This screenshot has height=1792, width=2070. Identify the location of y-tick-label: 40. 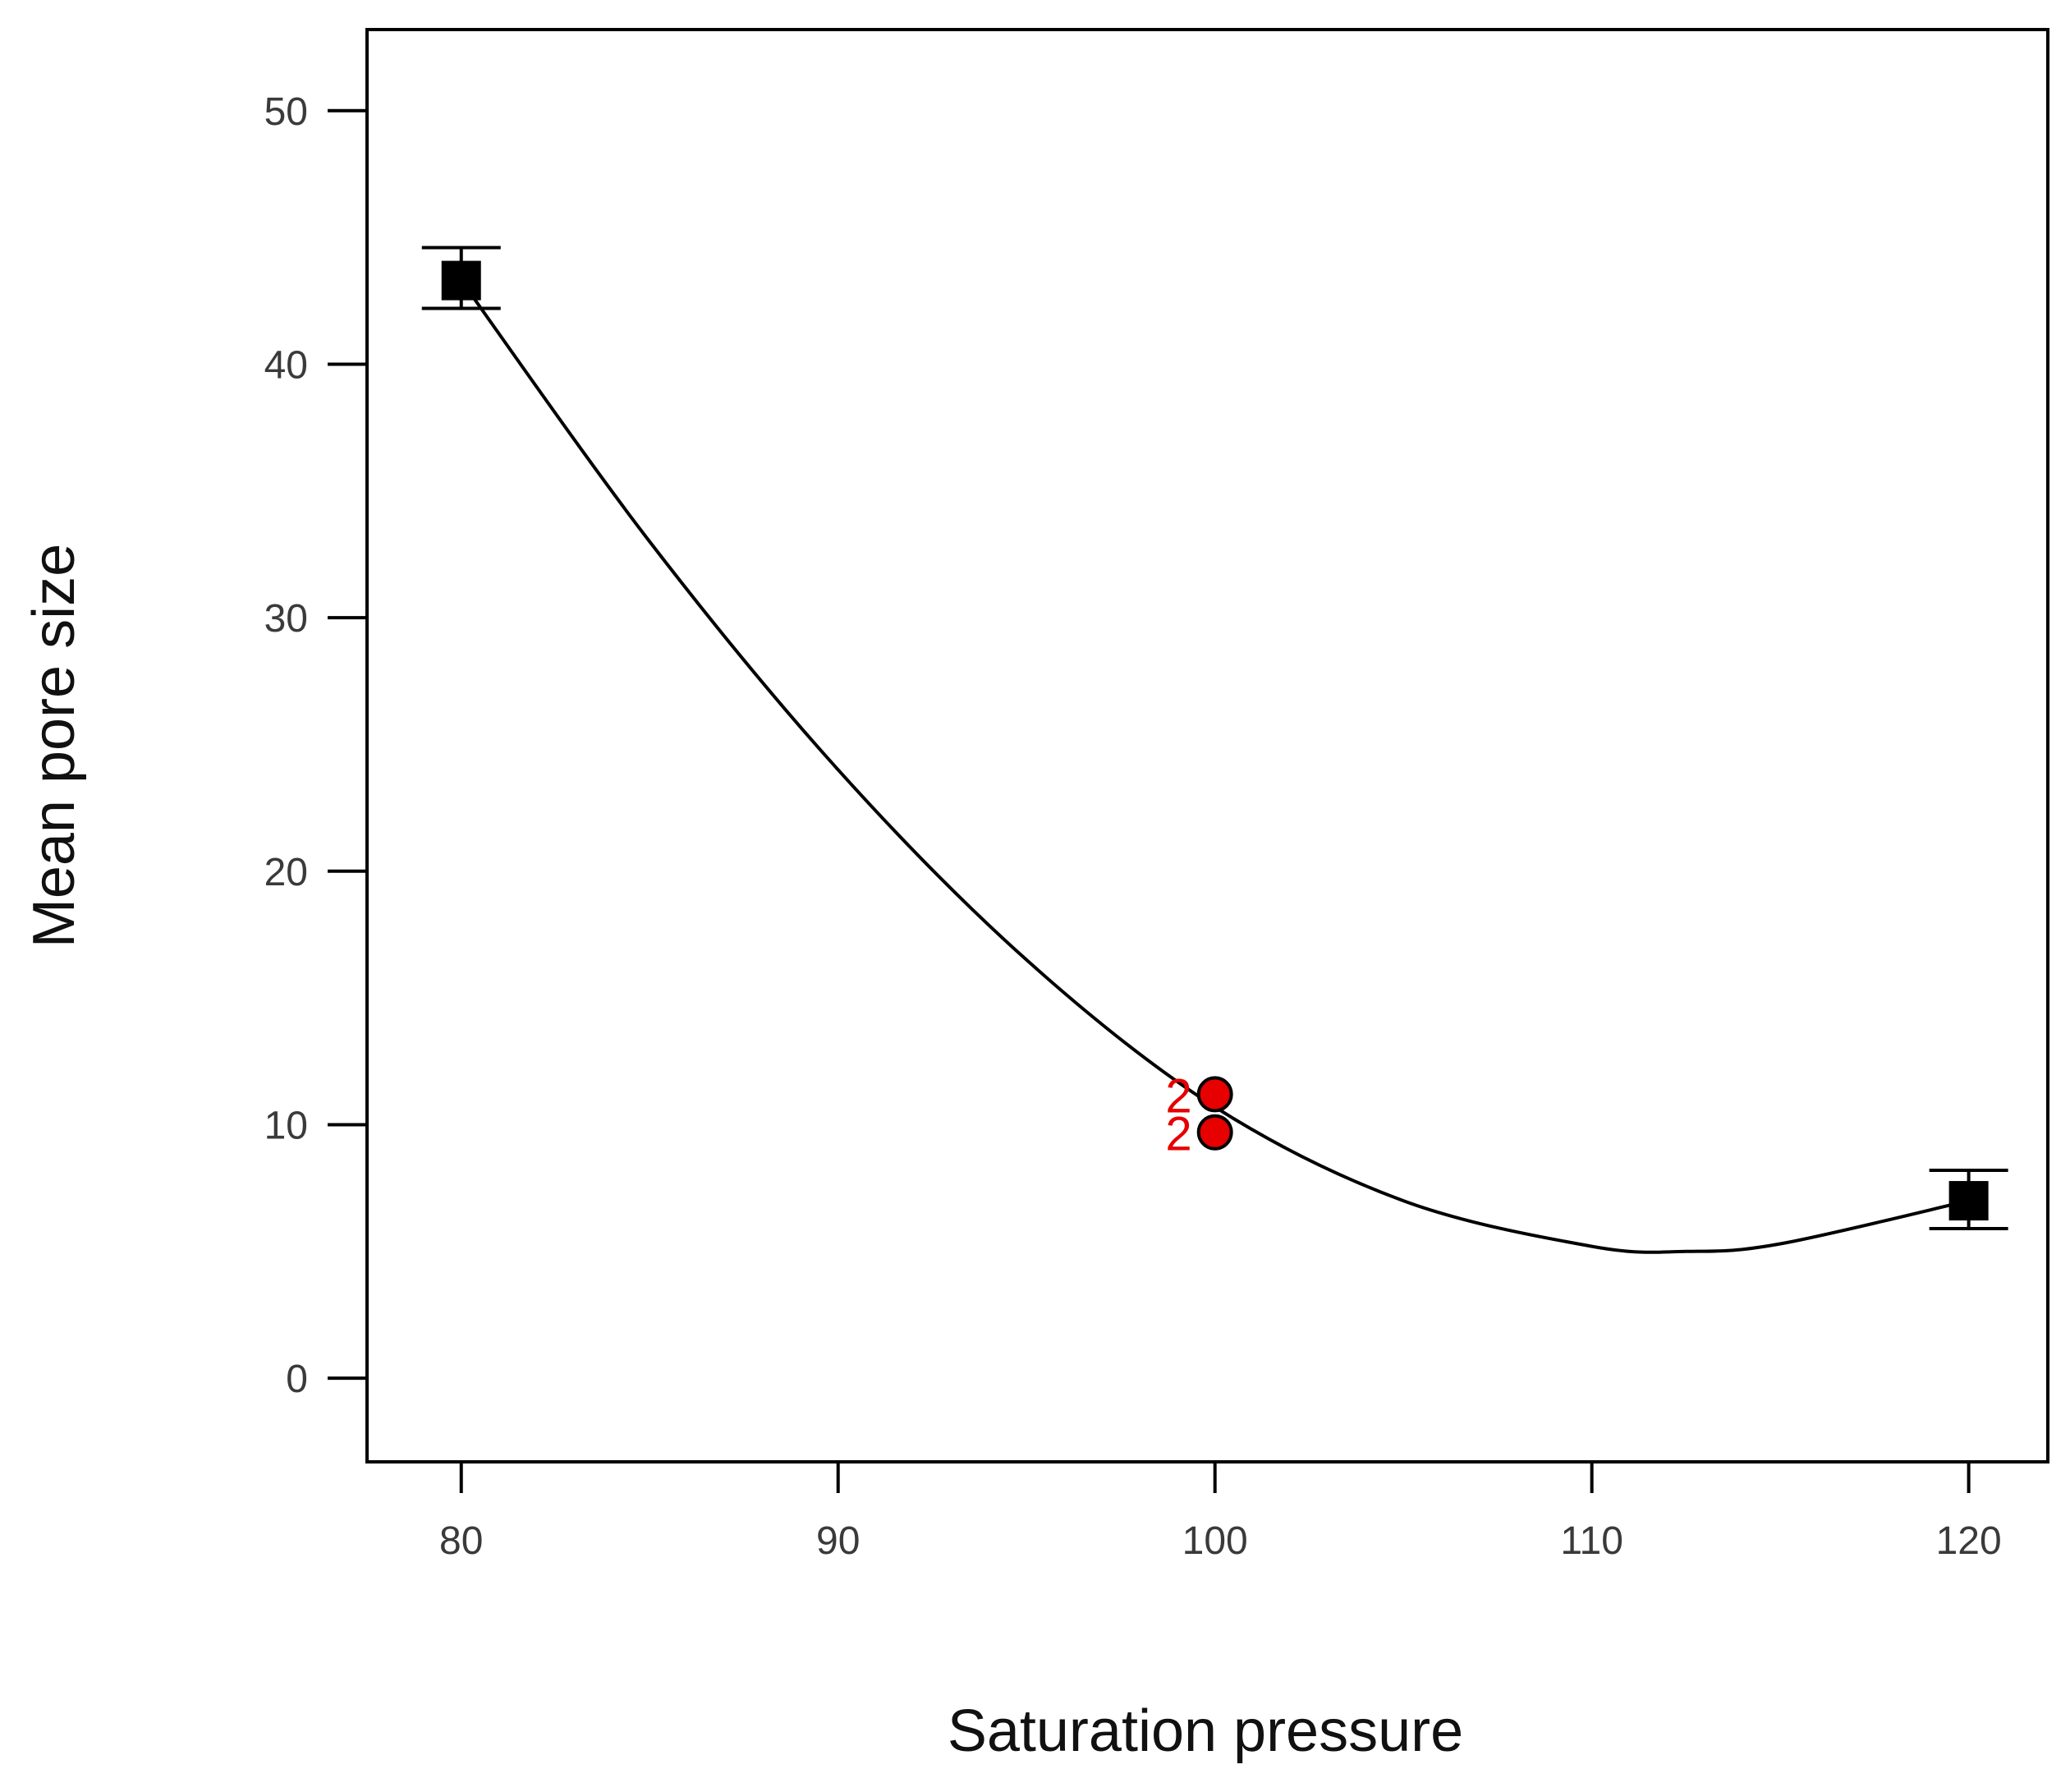
(286, 365).